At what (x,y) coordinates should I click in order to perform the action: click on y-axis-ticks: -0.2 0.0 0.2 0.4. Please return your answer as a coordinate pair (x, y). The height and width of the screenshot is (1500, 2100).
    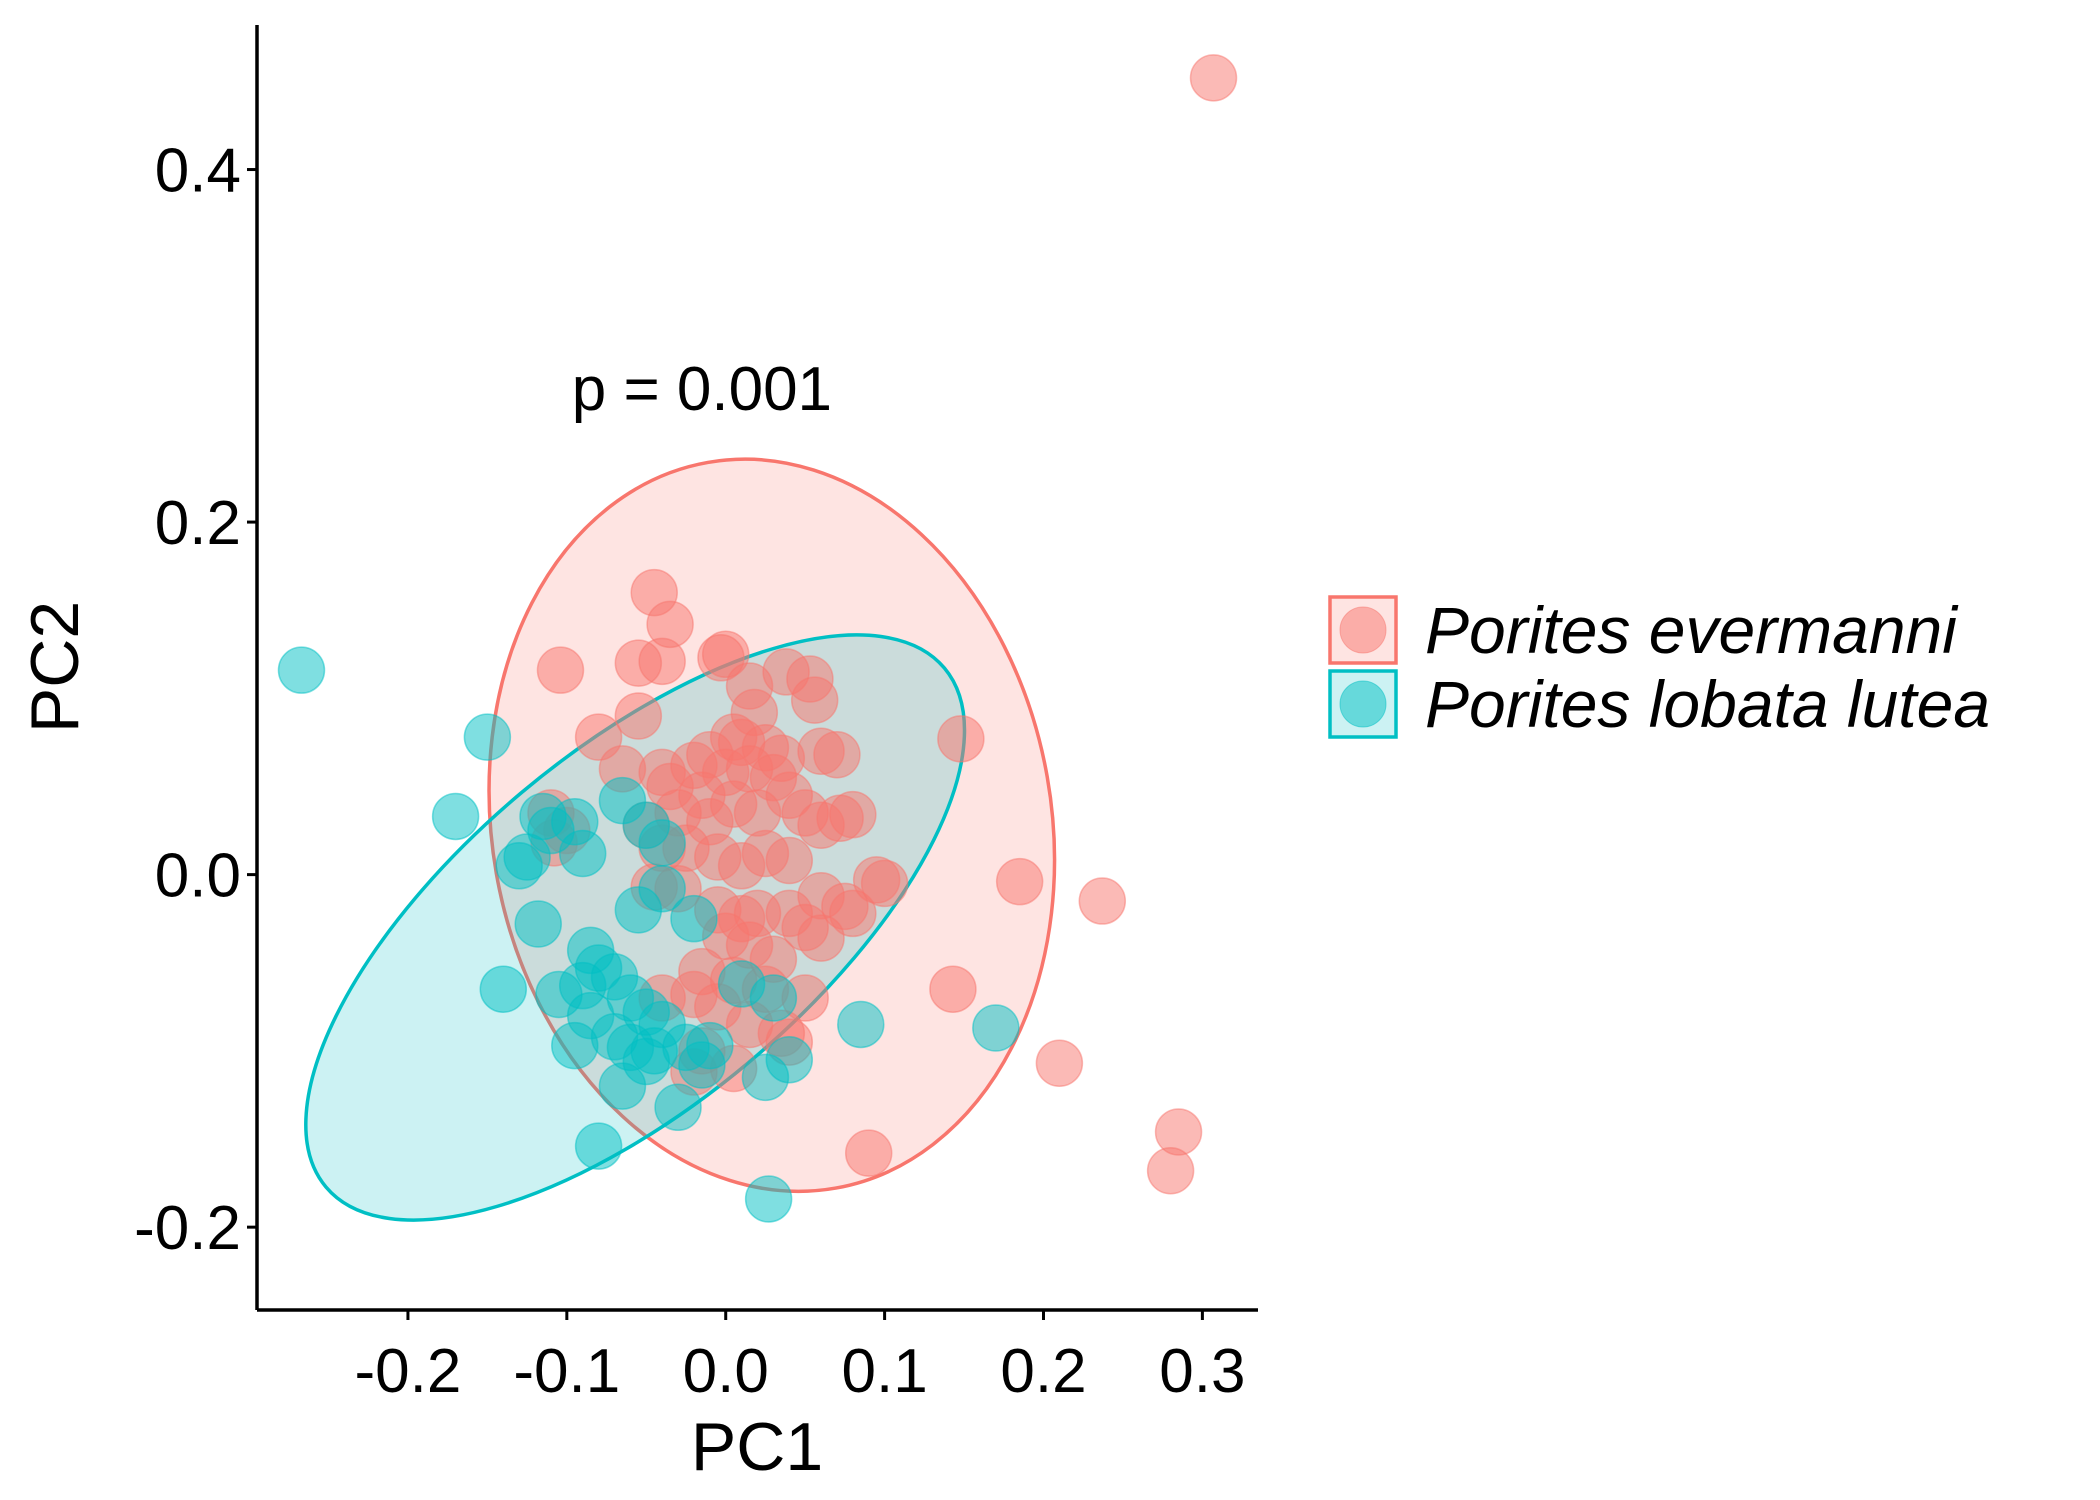
    Looking at the image, I should click on (195, 700).